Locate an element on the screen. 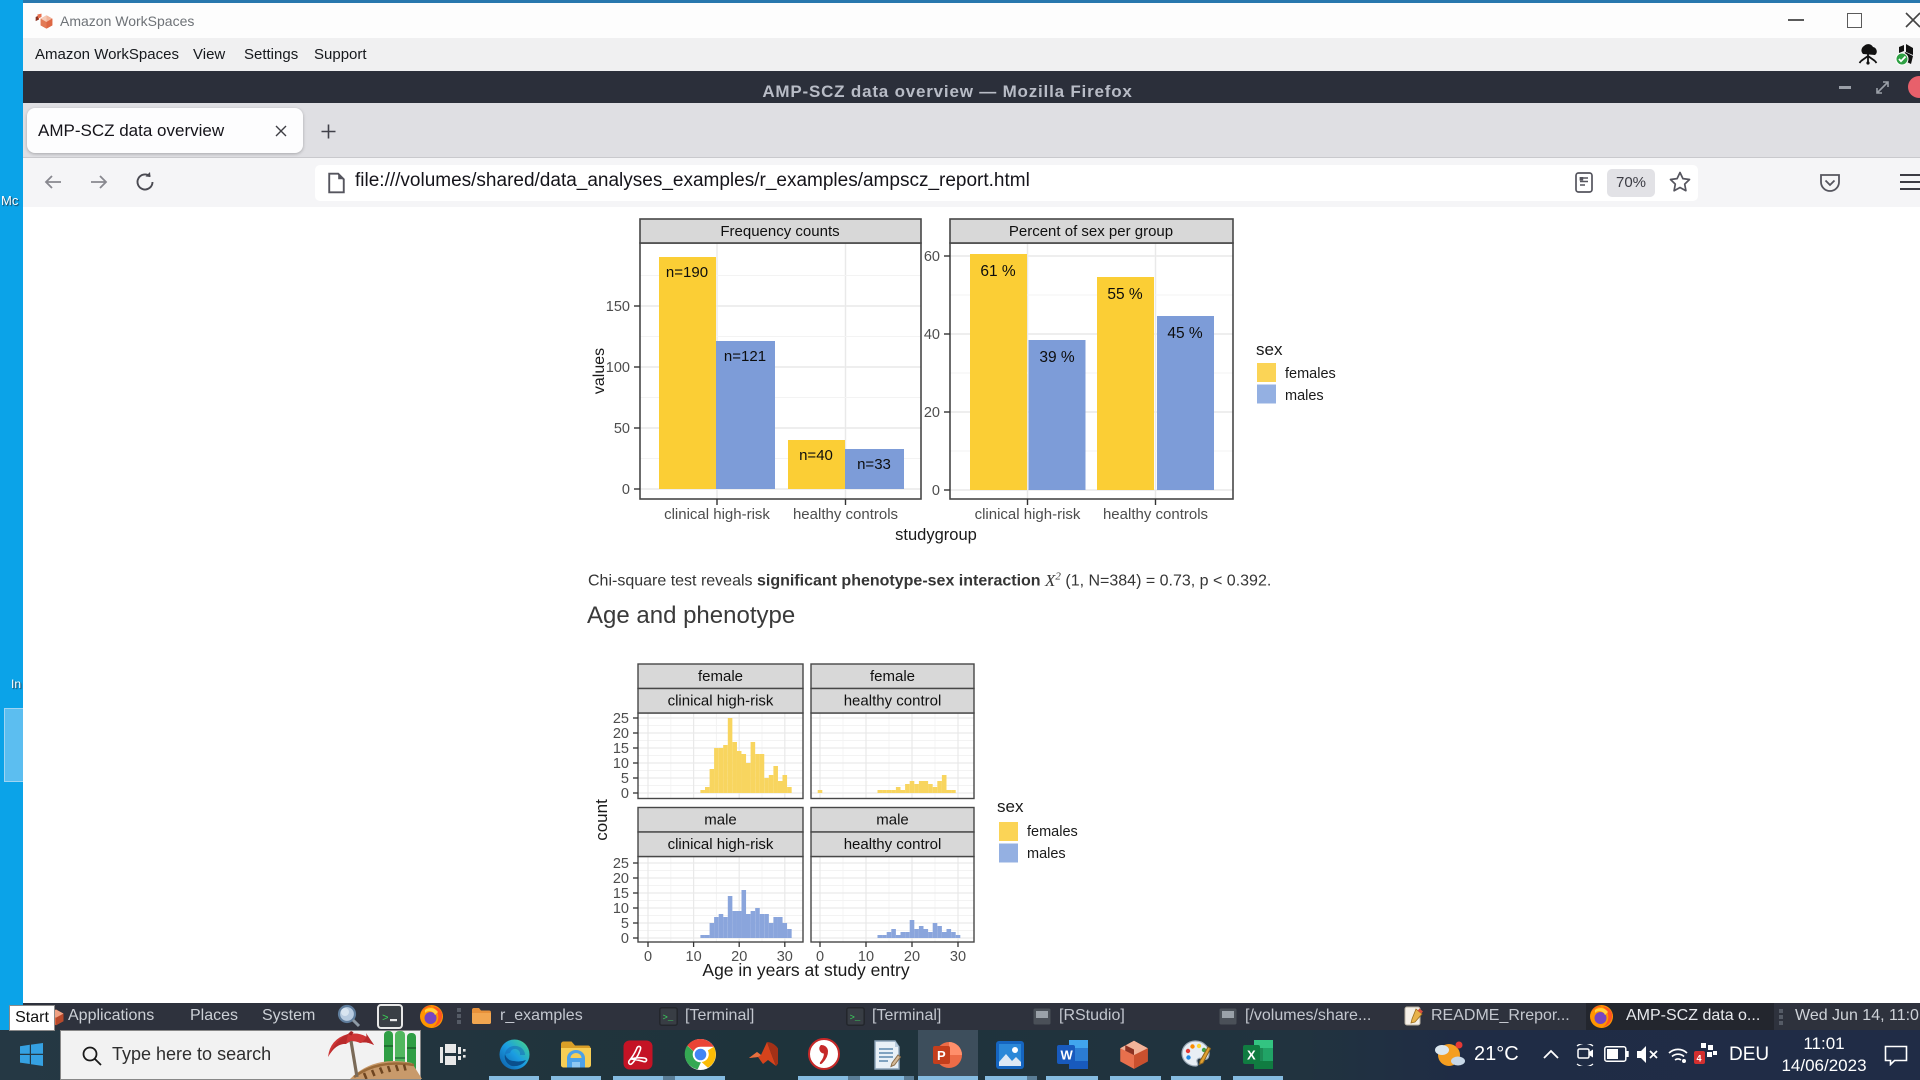 This screenshot has height=1080, width=1920. svg-text: 39 % is located at coordinates (1057, 357).